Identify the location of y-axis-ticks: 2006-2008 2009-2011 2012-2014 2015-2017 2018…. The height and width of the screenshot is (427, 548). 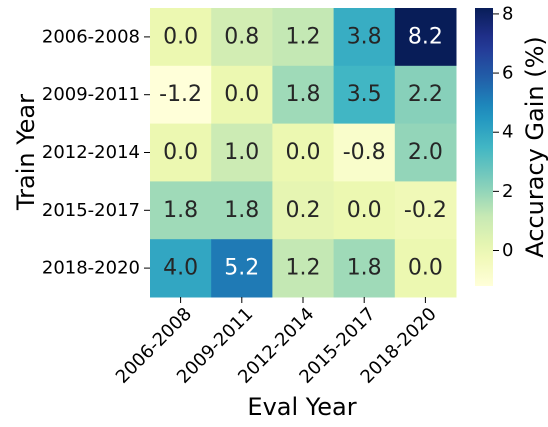
(96, 152).